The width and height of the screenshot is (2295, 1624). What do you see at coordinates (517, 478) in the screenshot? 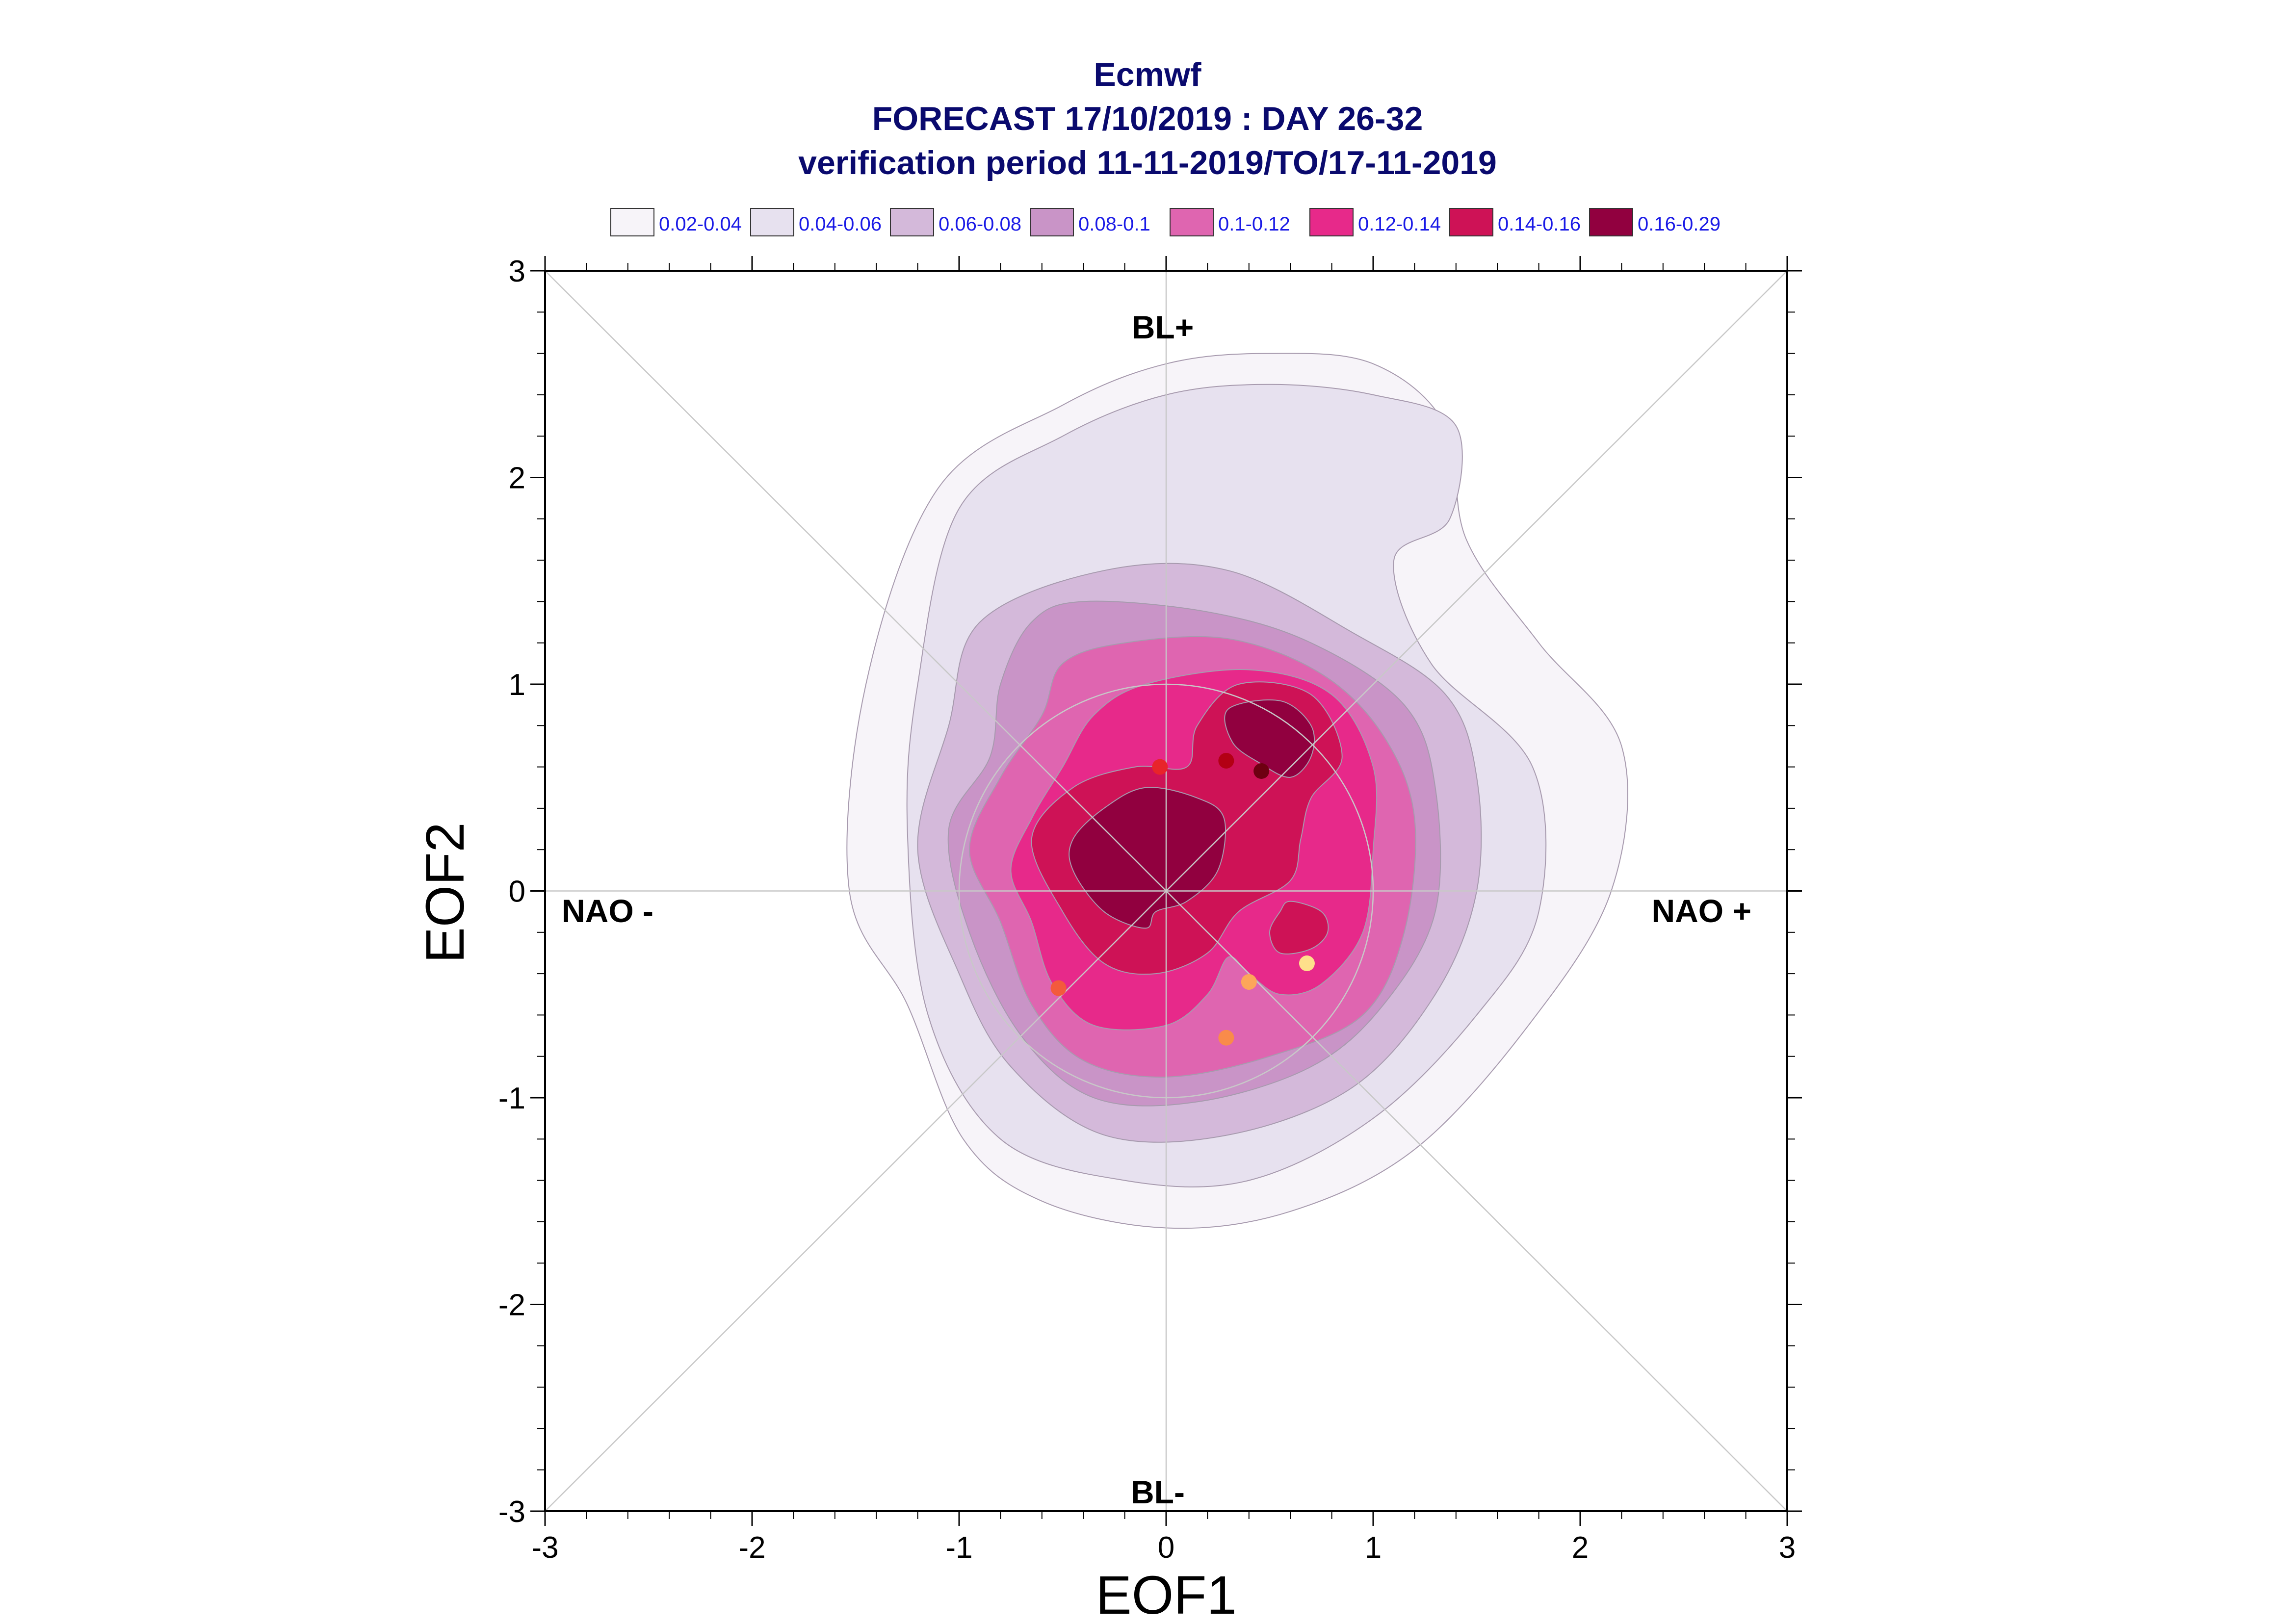
I see `y-tick-label-5: 2` at bounding box center [517, 478].